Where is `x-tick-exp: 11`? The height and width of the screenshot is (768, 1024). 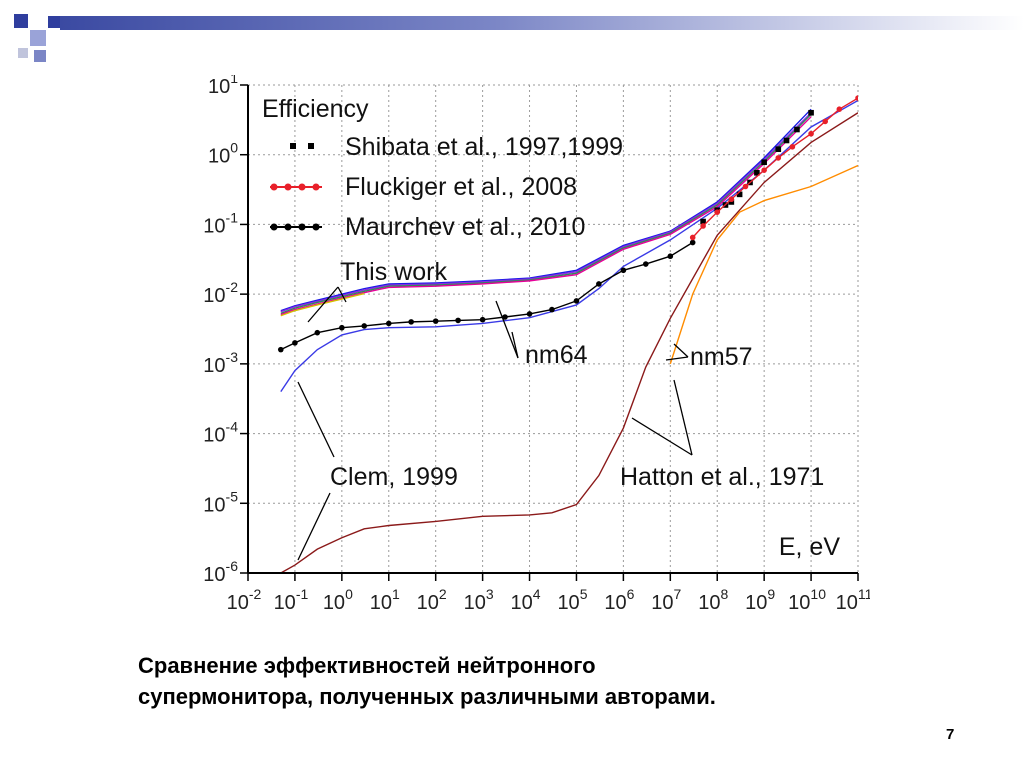 x-tick-exp: 11 is located at coordinates (864, 594).